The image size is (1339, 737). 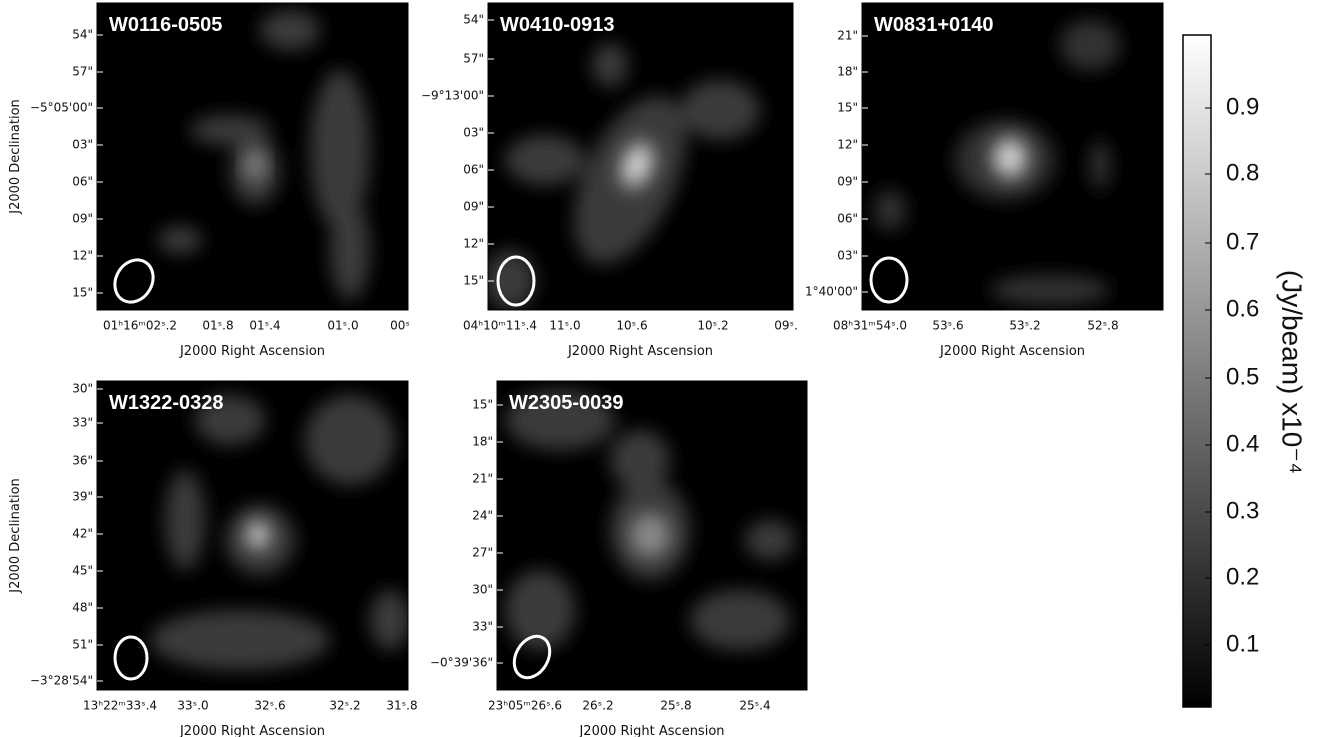 I want to click on x-tick-label: 53ˢ.2, so click(x=1024, y=326).